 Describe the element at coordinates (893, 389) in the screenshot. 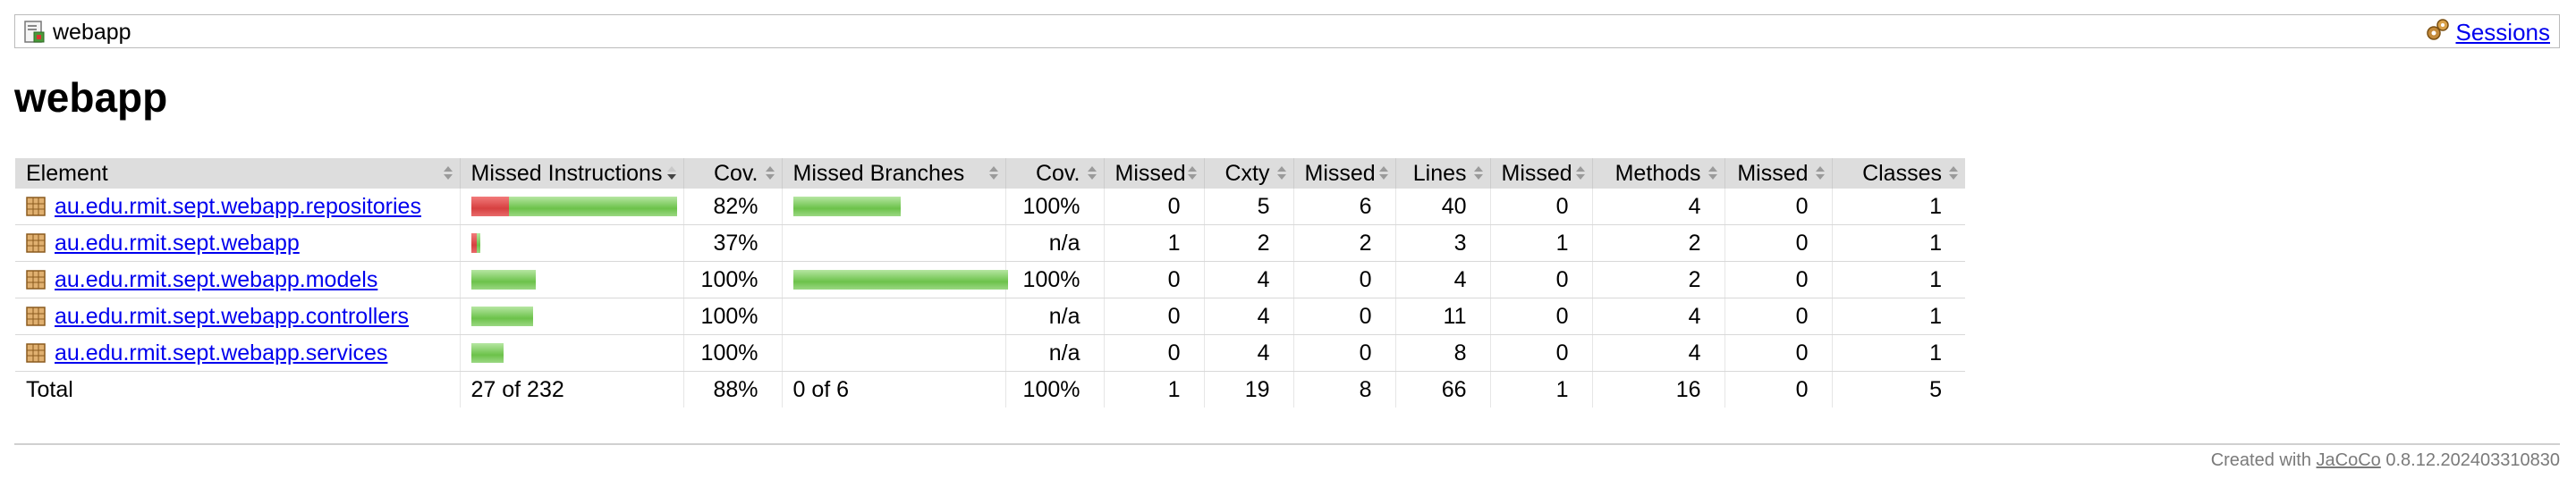

I see `total-branches: 0 of 6` at that location.